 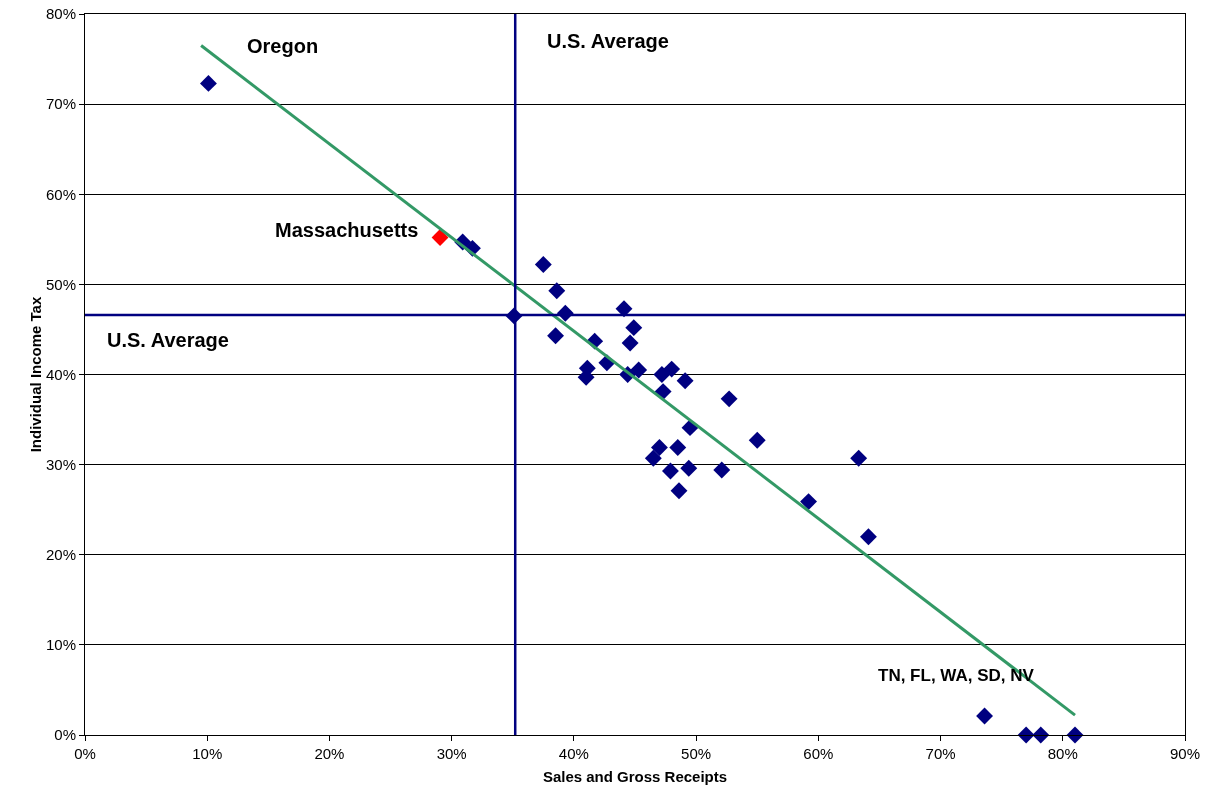 I want to click on y-tick-label: 0%, so click(x=65, y=735).